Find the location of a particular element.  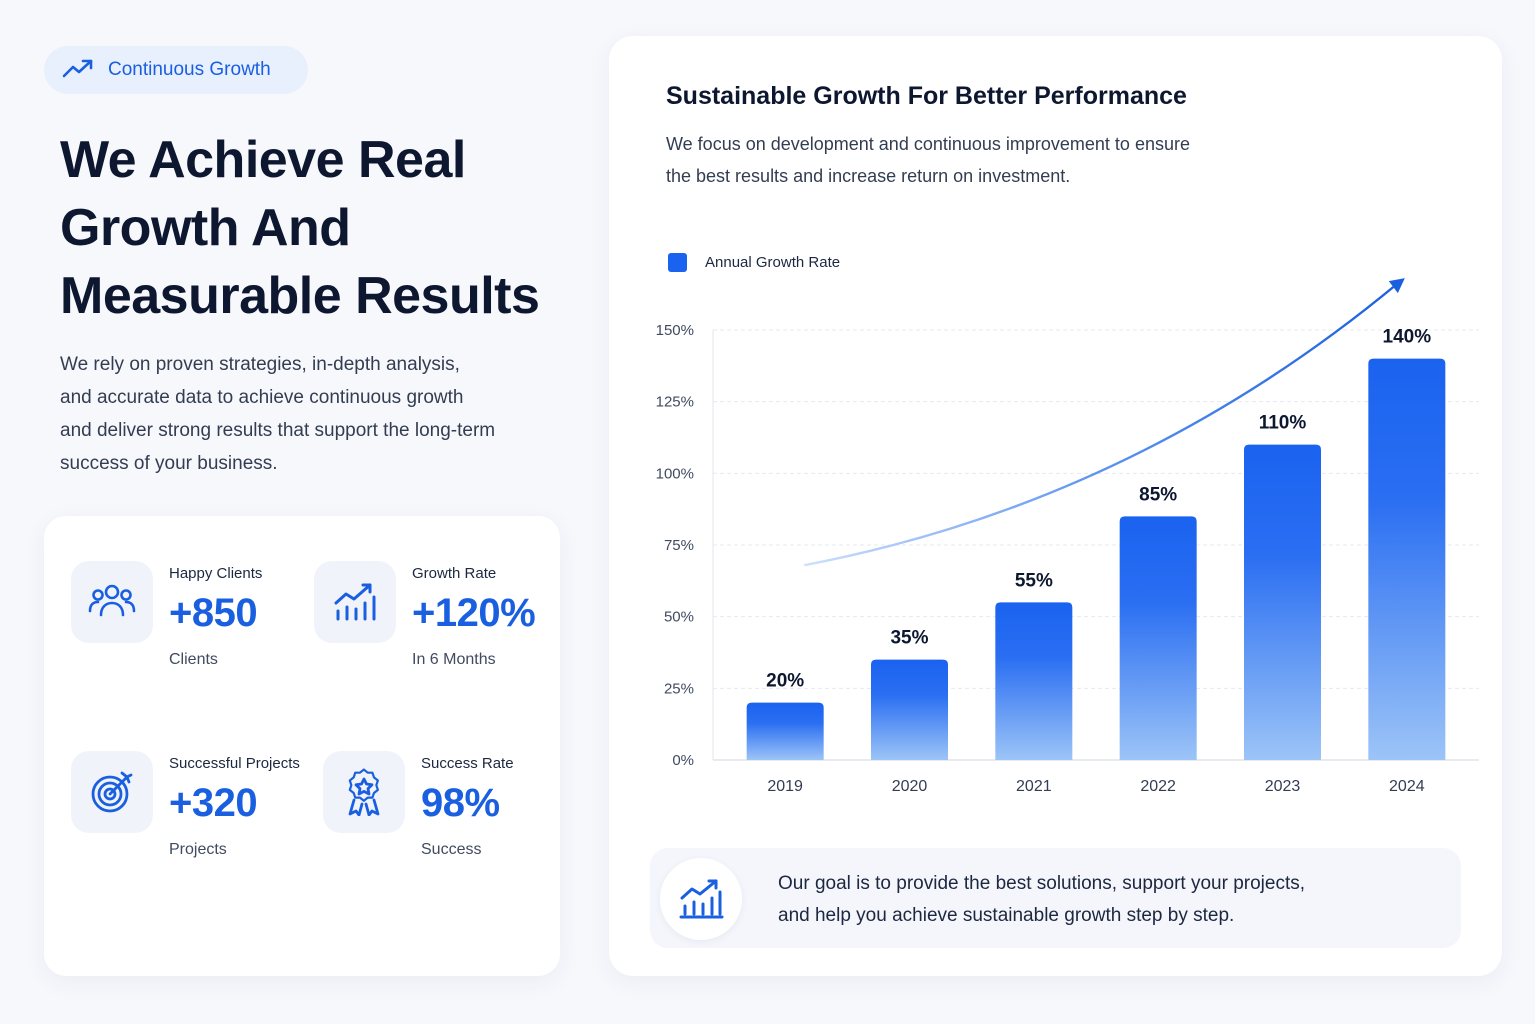

data-label: 85% is located at coordinates (1158, 494).